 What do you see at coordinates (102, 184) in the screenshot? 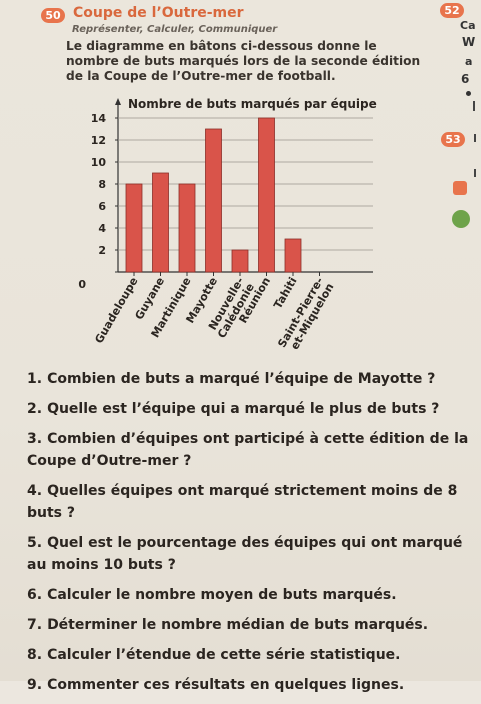
I see `y-tick-label: 8` at bounding box center [102, 184].